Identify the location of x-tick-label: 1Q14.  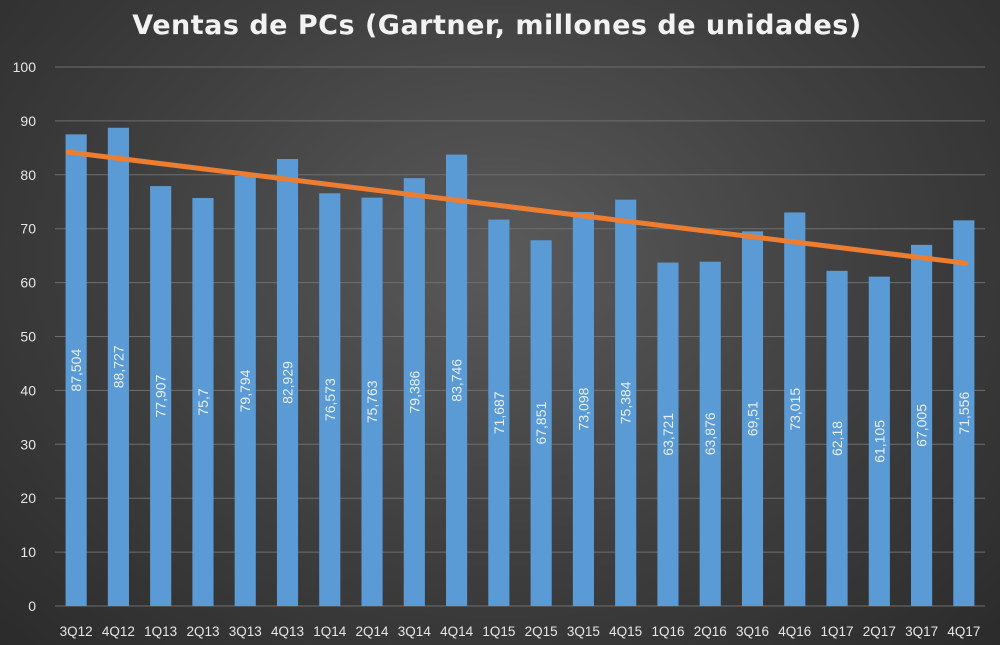
(330, 631).